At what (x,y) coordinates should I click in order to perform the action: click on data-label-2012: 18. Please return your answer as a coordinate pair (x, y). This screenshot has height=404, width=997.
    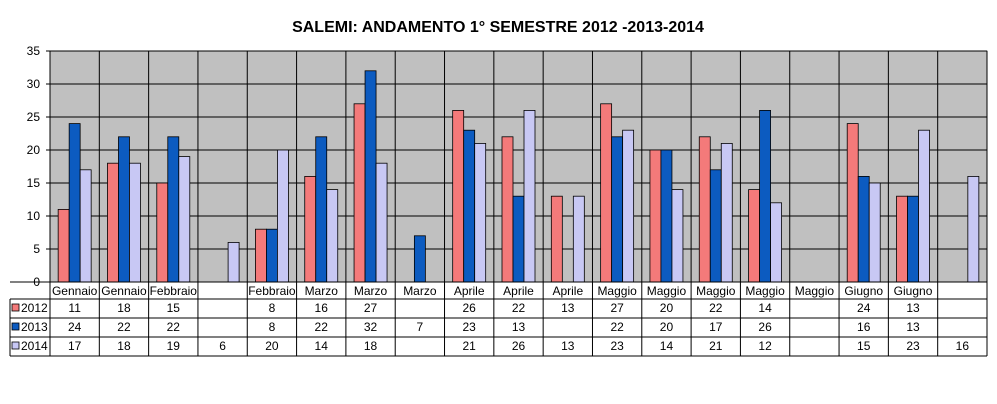
    Looking at the image, I should click on (124, 308).